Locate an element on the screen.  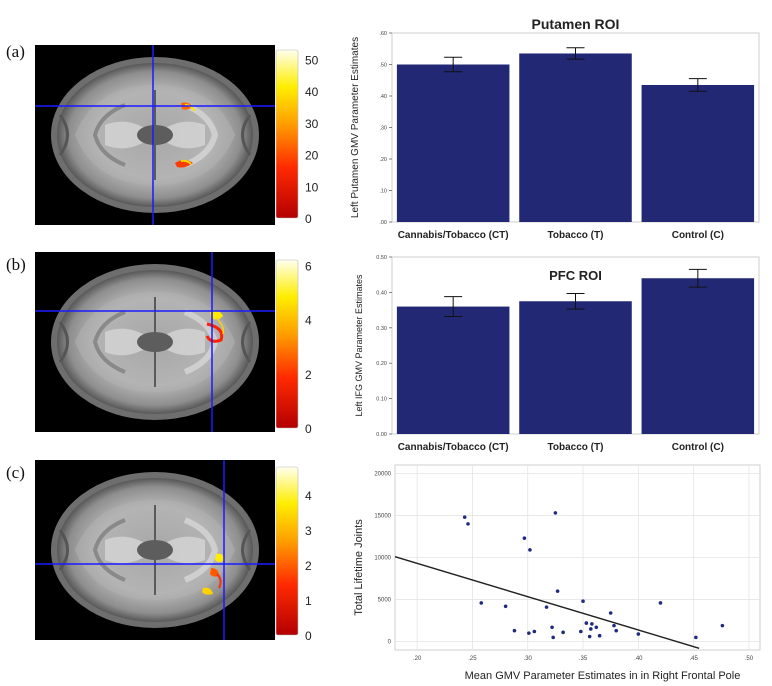
colorbar-tick-label: 40 is located at coordinates (312, 92).